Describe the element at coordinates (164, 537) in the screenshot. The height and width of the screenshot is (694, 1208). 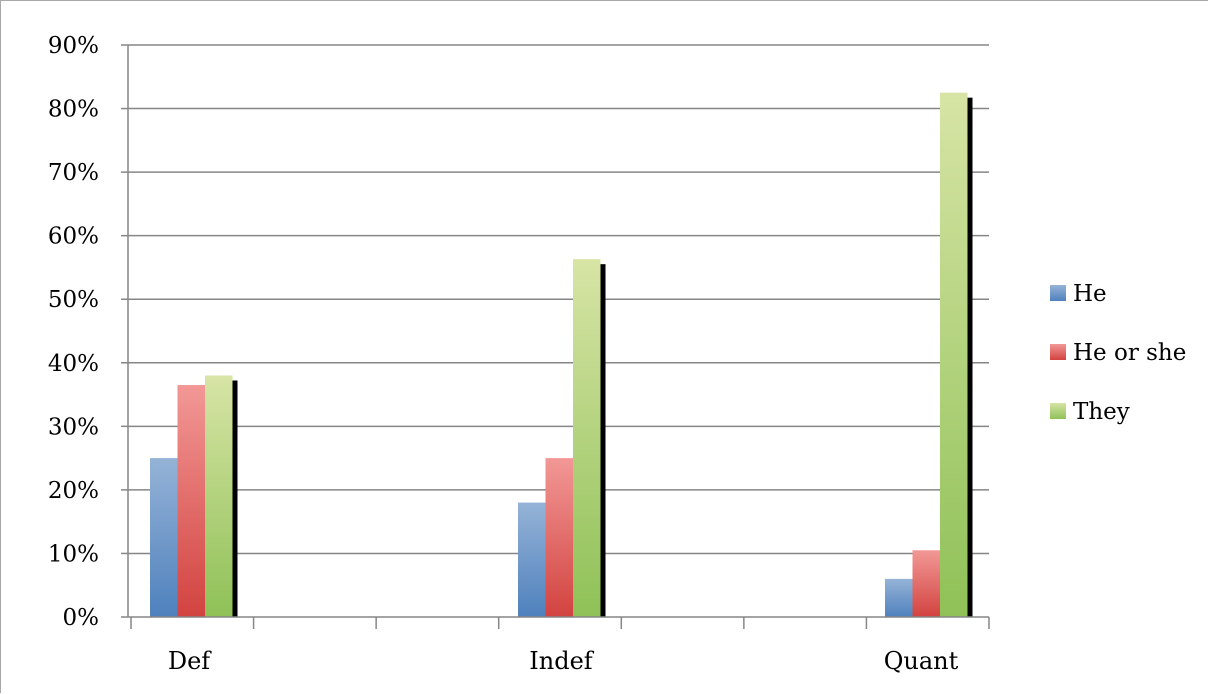
I see `bar-he-def` at that location.